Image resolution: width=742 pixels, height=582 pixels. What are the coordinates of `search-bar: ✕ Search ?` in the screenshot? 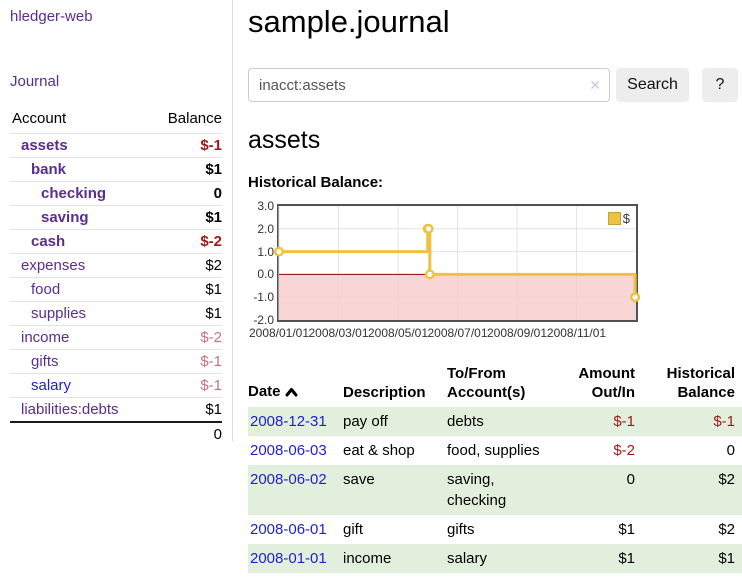 It's located at (495, 85).